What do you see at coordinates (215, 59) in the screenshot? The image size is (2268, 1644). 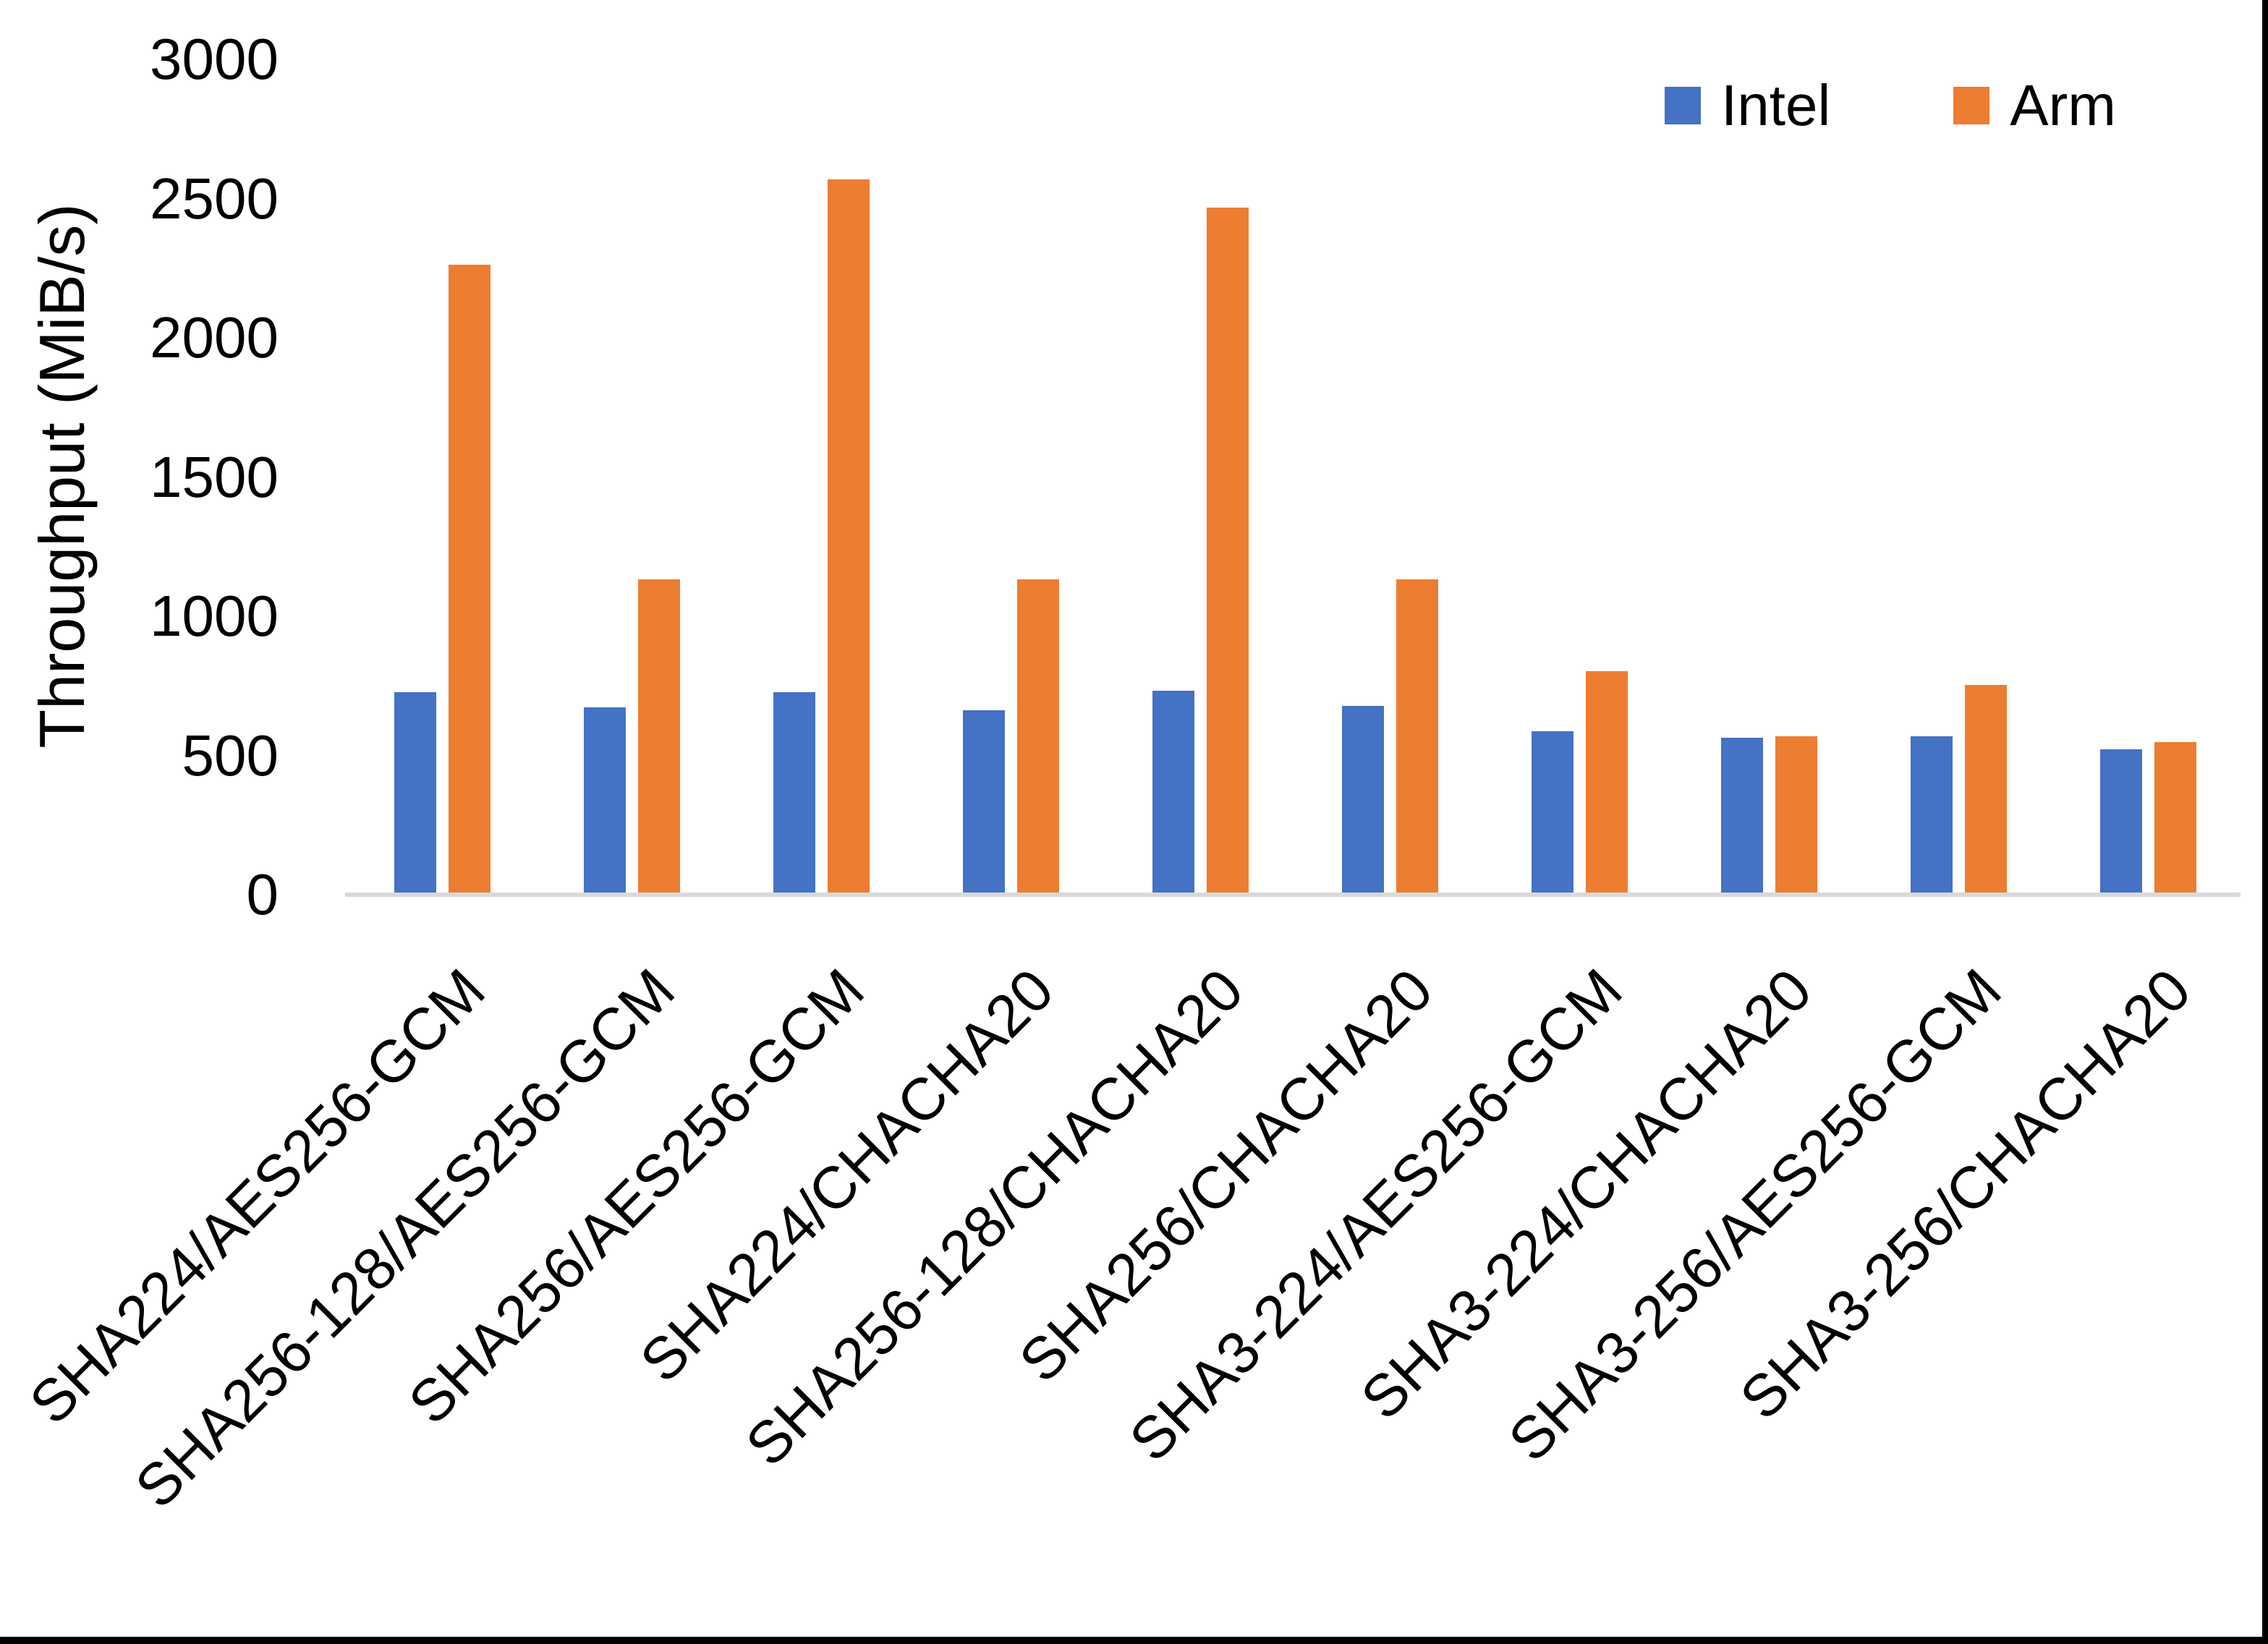 I see `y-tick-label-3000: 3000` at bounding box center [215, 59].